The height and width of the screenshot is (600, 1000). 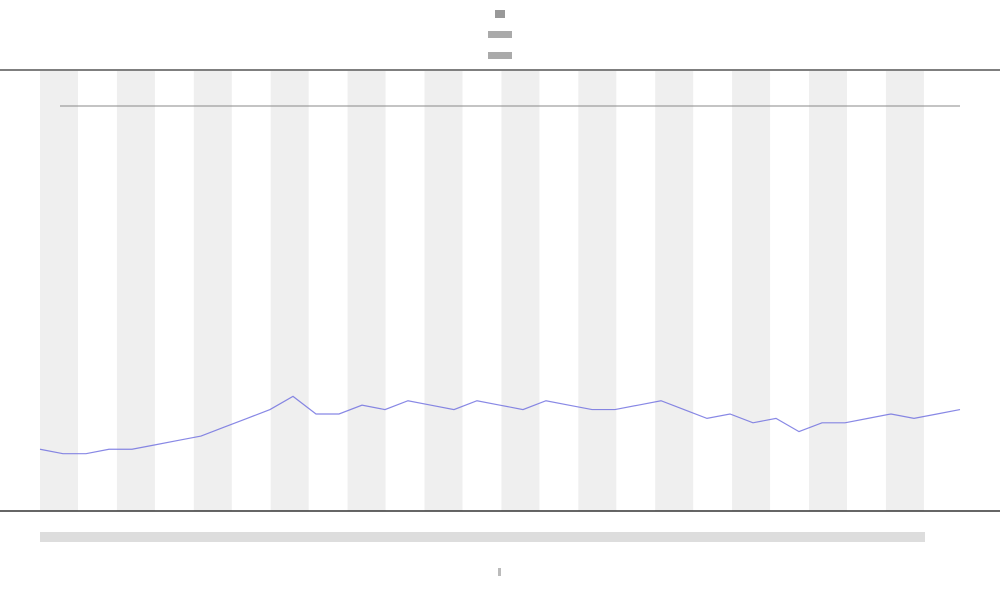 What do you see at coordinates (482, 537) in the screenshot?
I see `x-labels-placeholder` at bounding box center [482, 537].